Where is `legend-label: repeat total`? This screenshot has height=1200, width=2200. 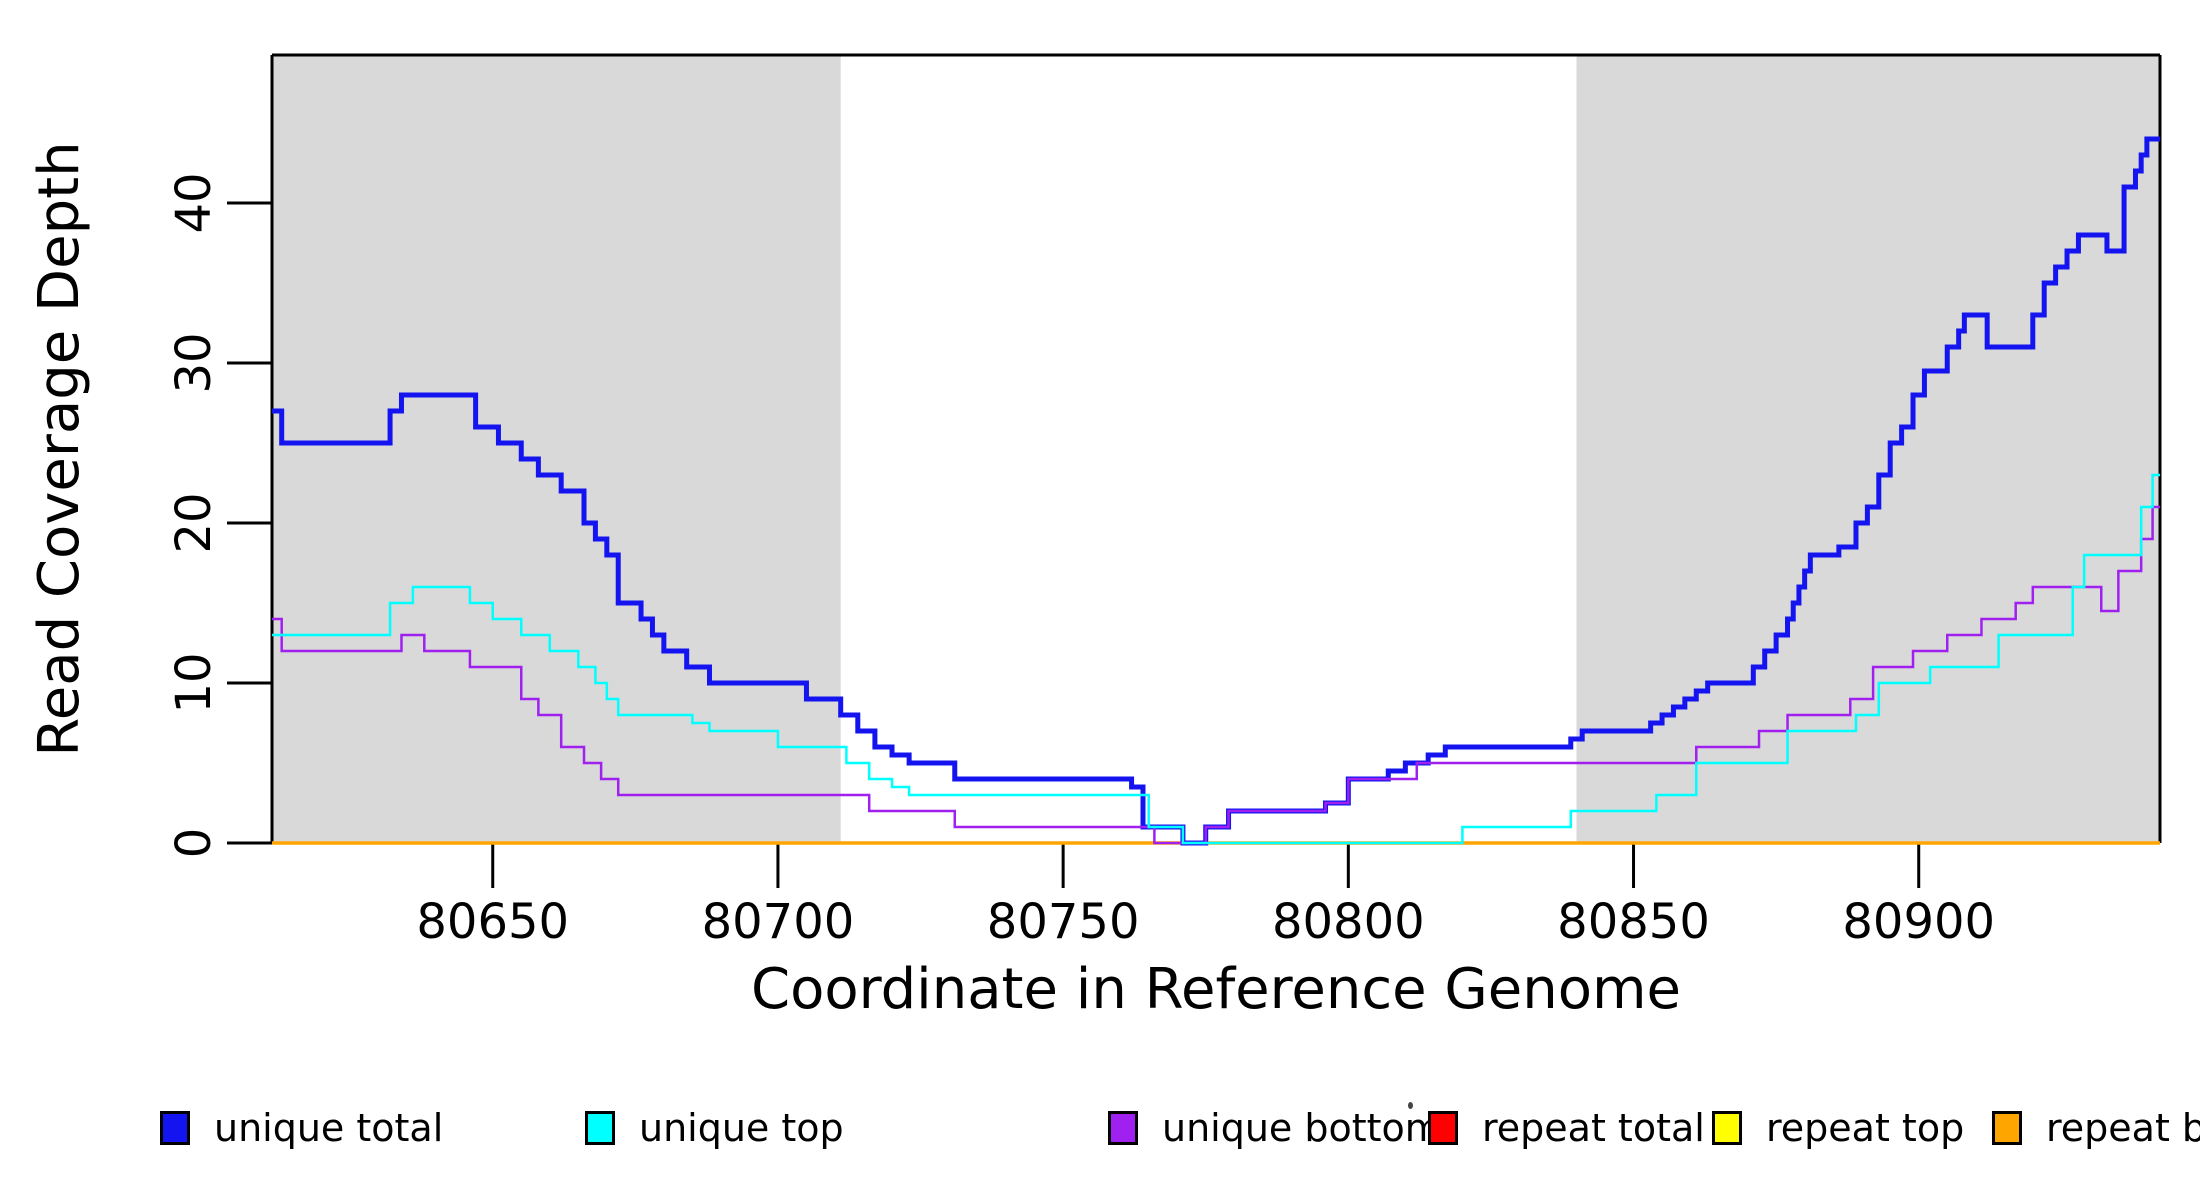 legend-label: repeat total is located at coordinates (1593, 1128).